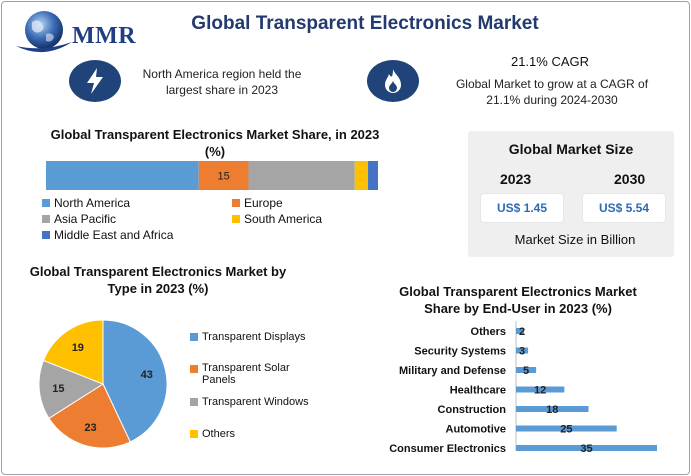 The width and height of the screenshot is (691, 476). I want to click on value-2030: US$ 5.54, so click(624, 208).